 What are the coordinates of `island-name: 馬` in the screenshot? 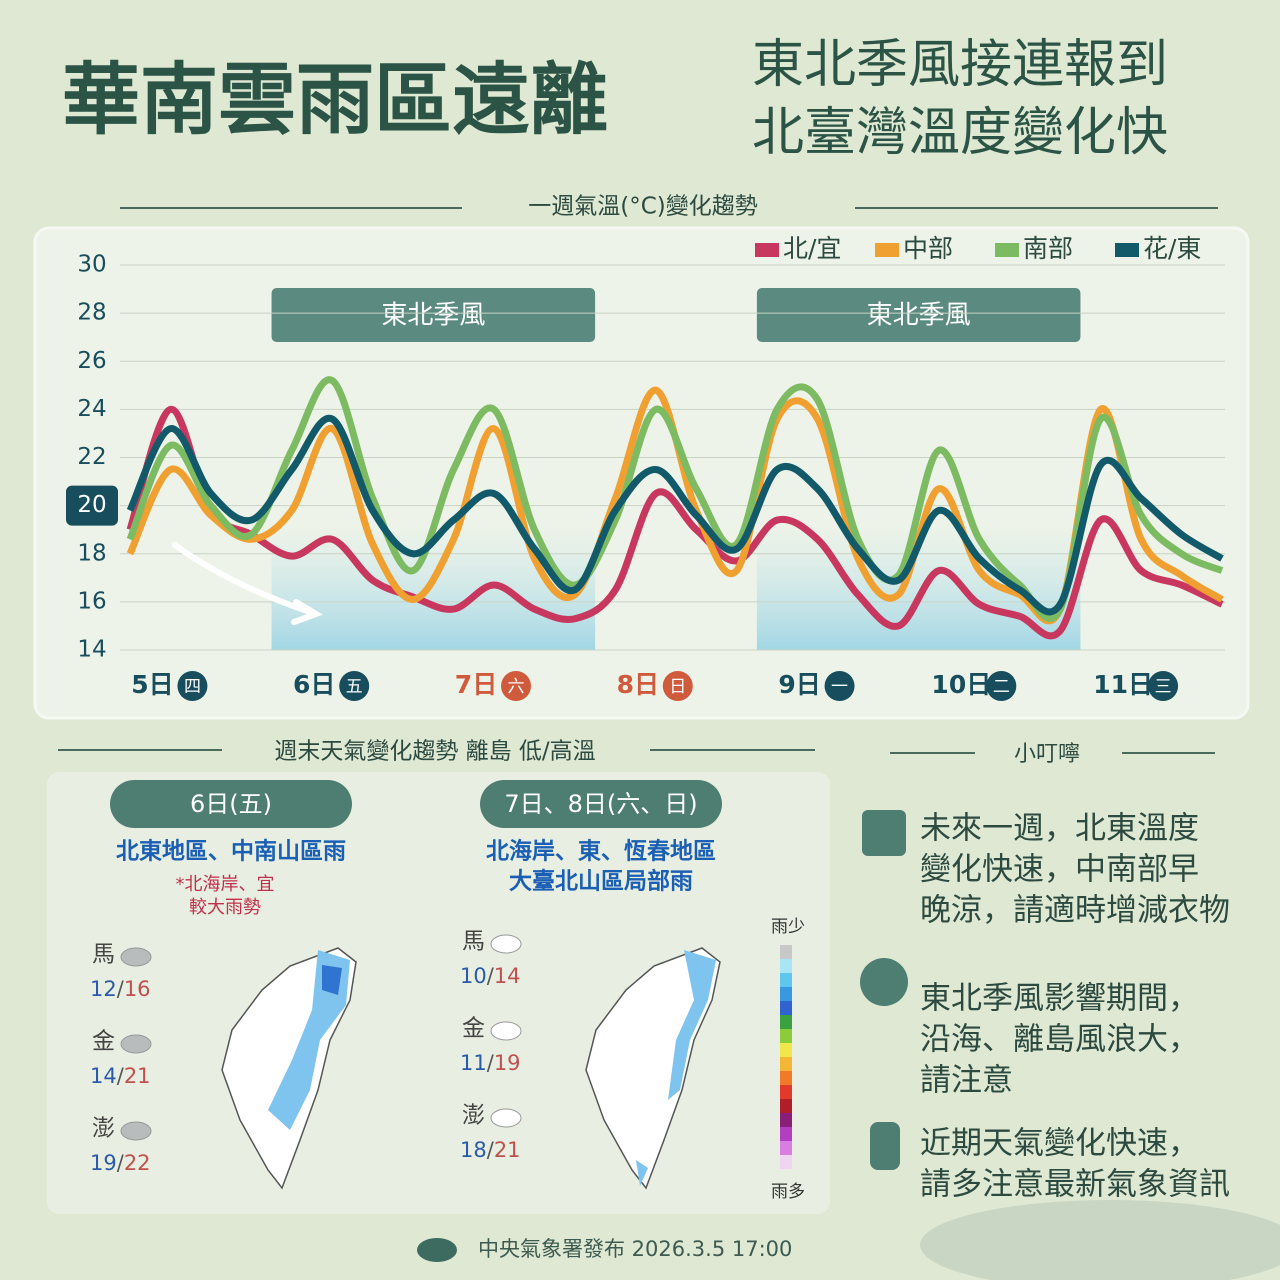 It's located at (103, 955).